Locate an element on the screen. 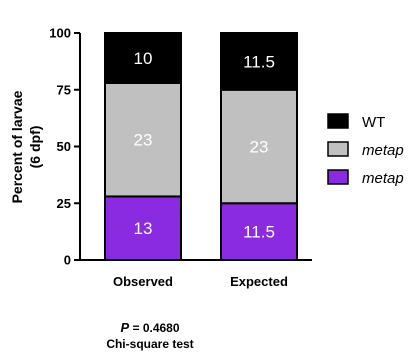 This screenshot has width=416, height=356. x-tick-label: Observed is located at coordinates (143, 281).